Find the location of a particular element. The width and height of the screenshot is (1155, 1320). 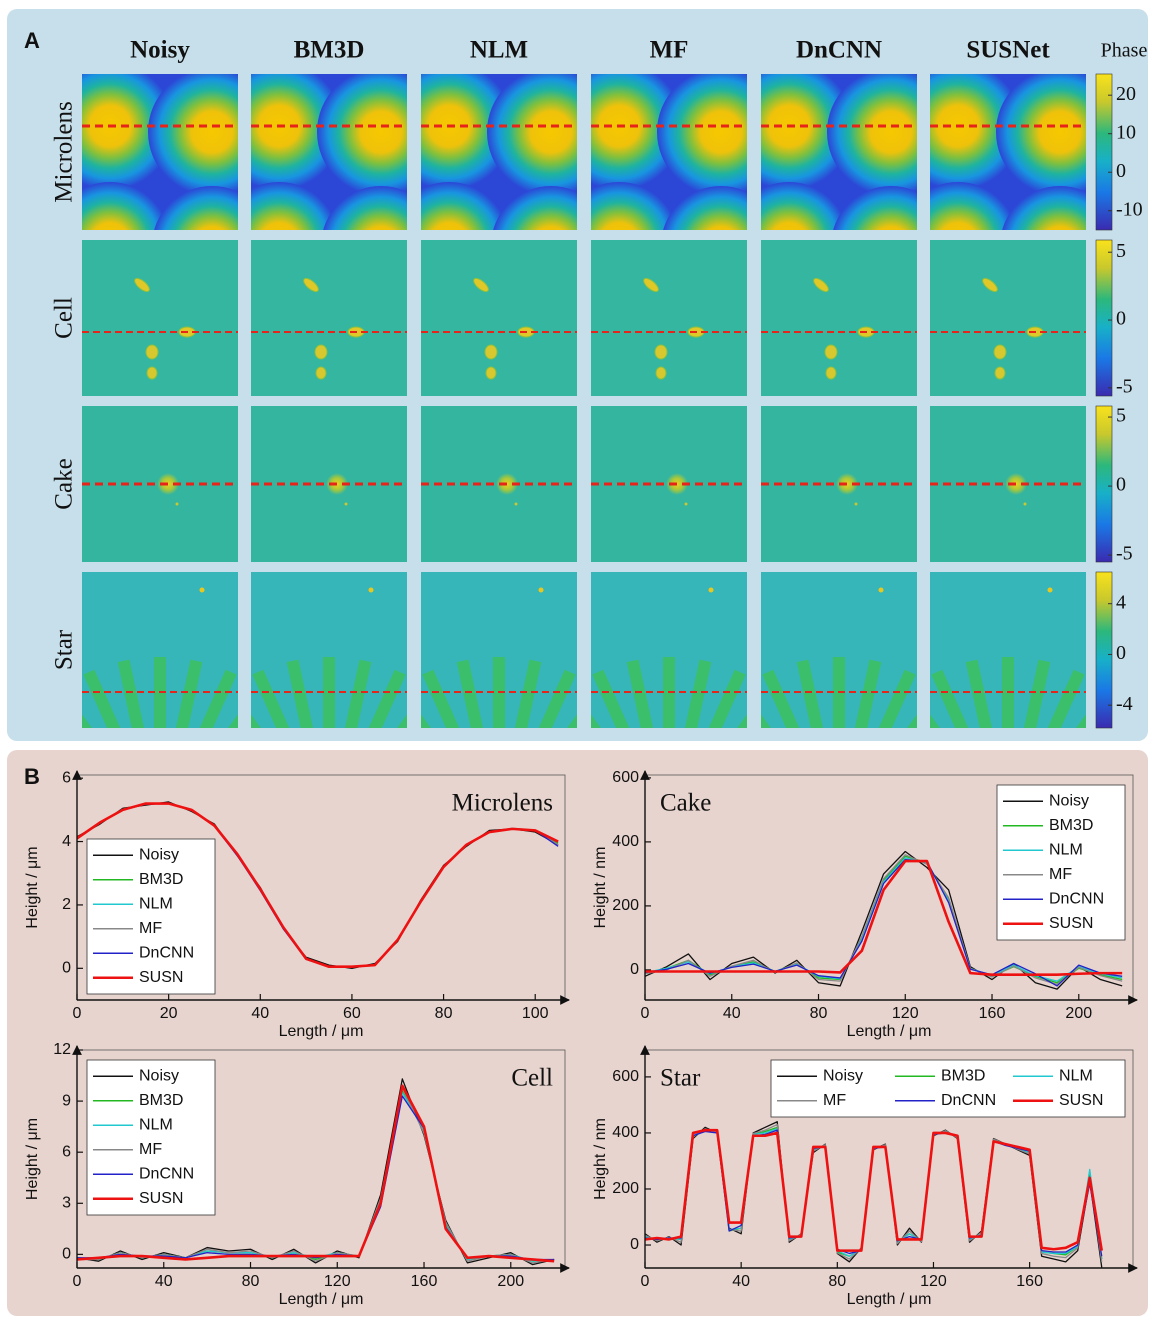

row-label: Cell is located at coordinates (64, 318).